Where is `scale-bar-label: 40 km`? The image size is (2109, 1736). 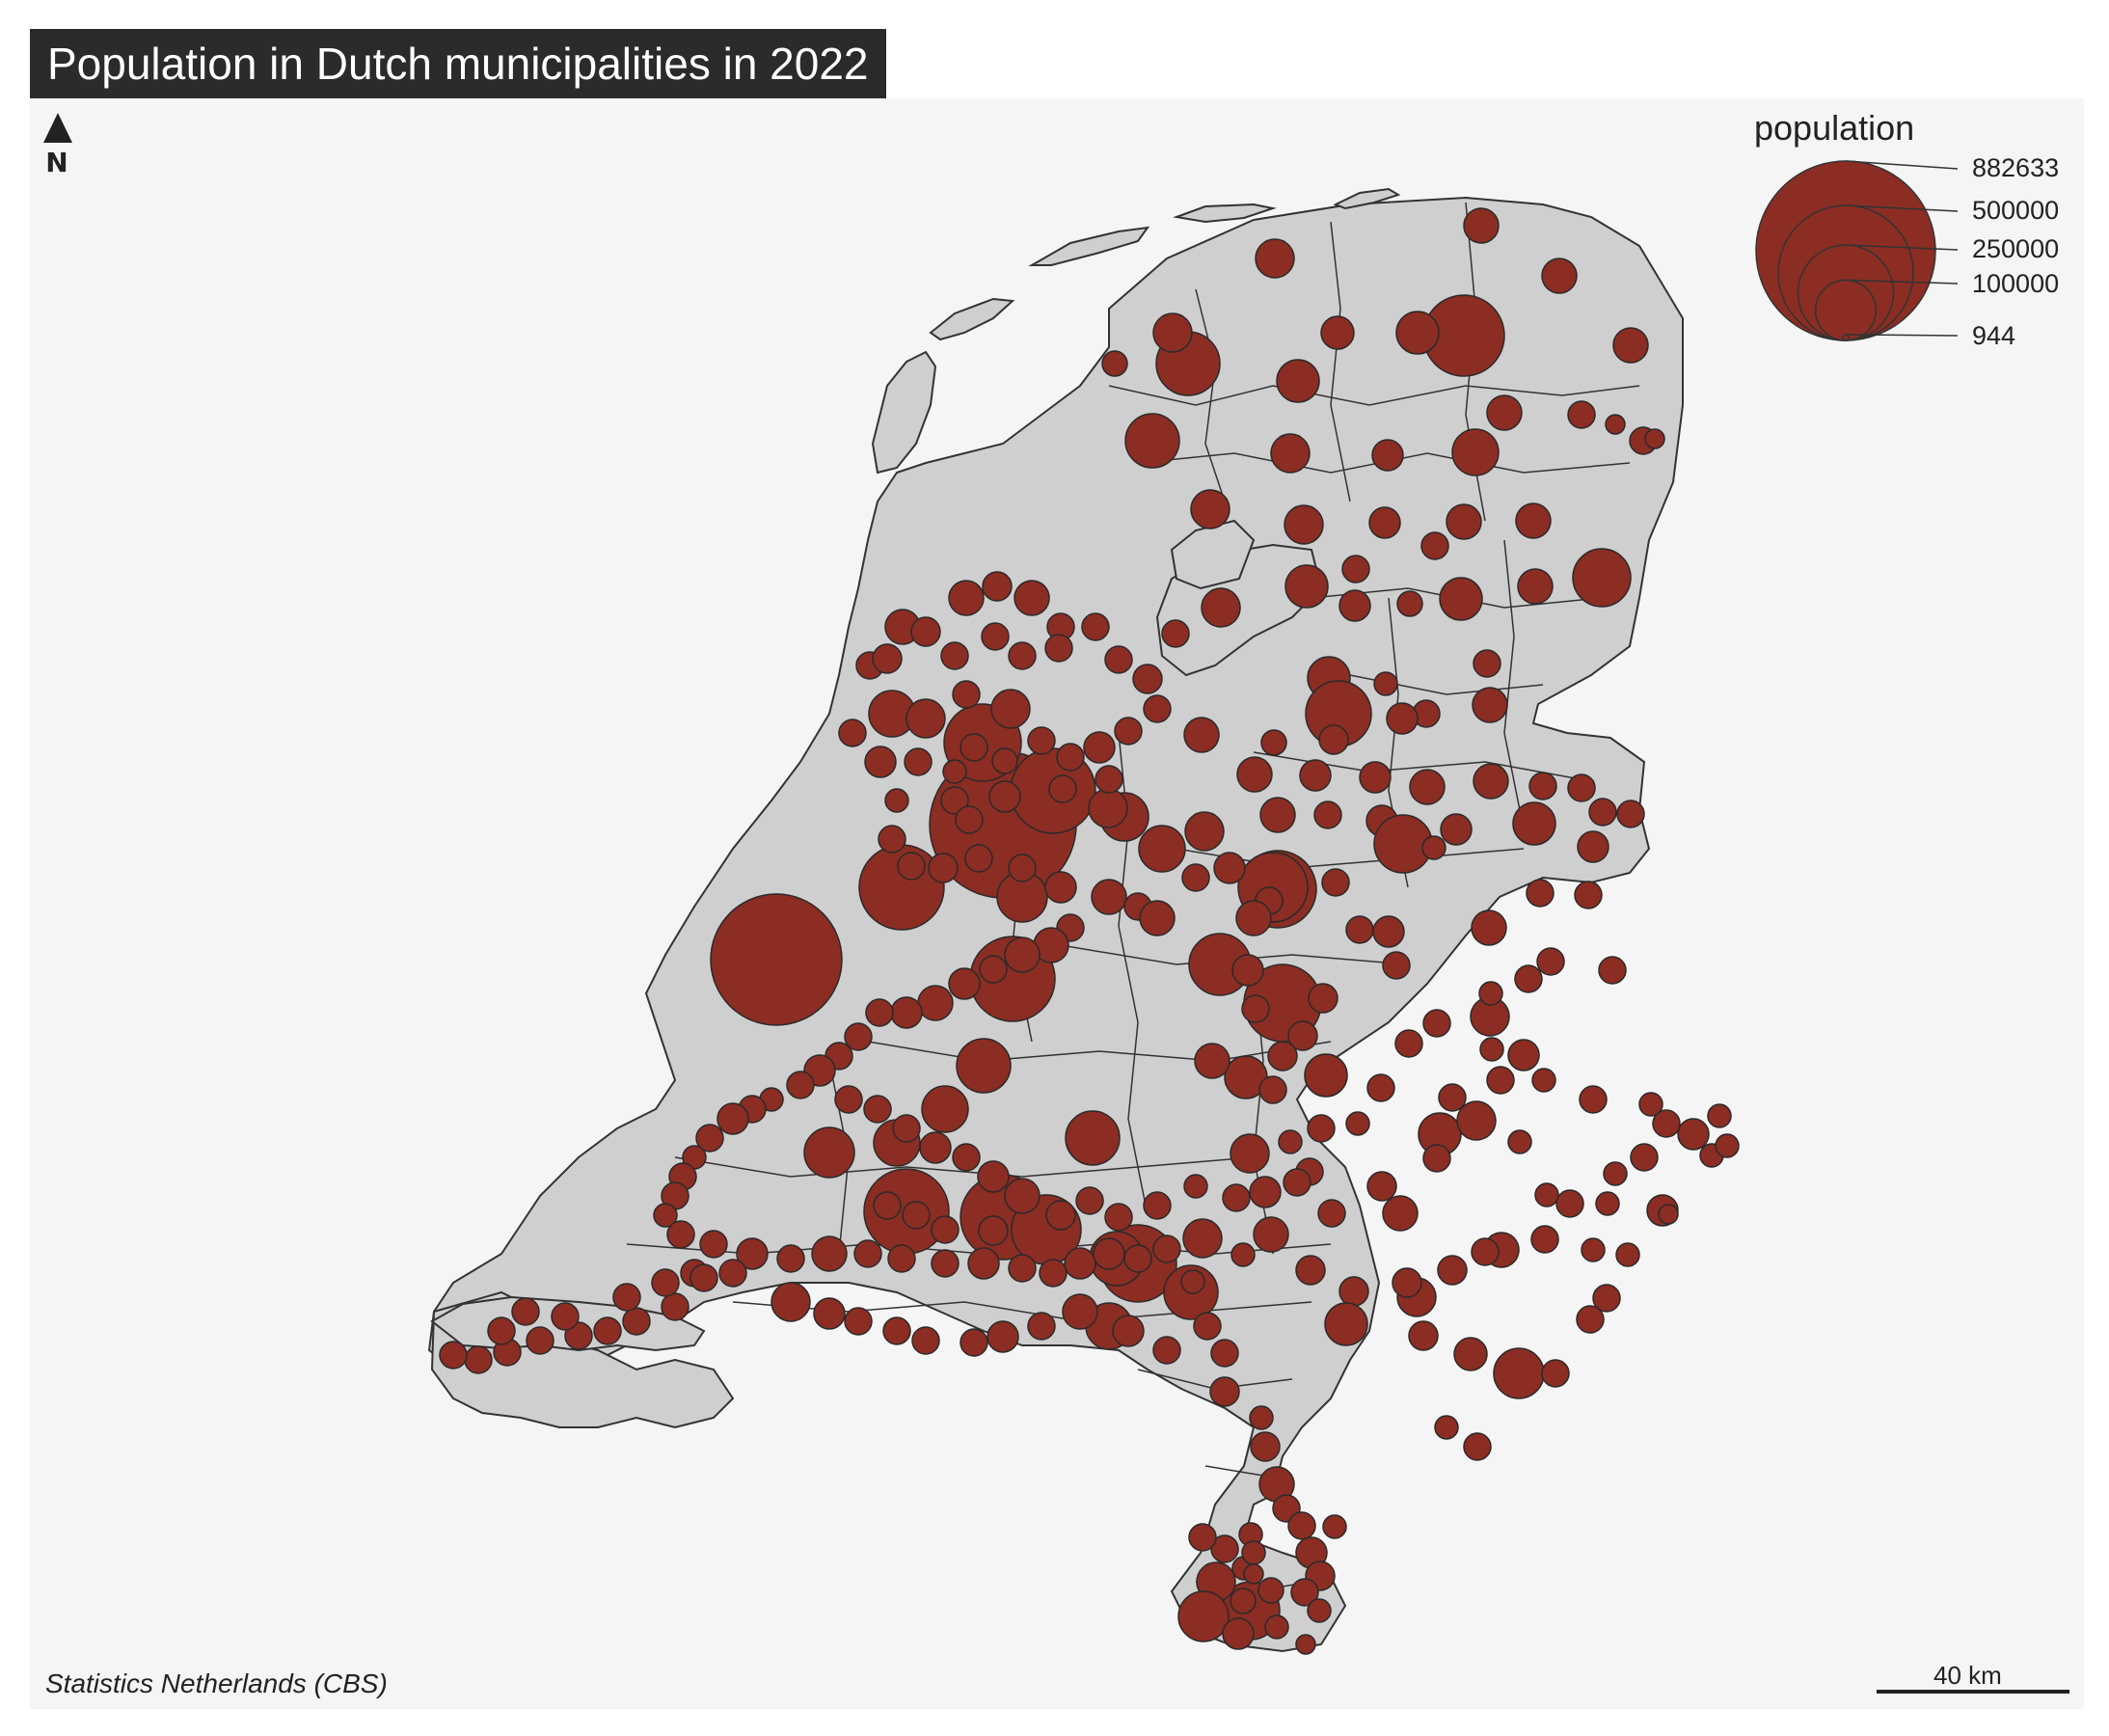 scale-bar-label: 40 km is located at coordinates (1967, 1676).